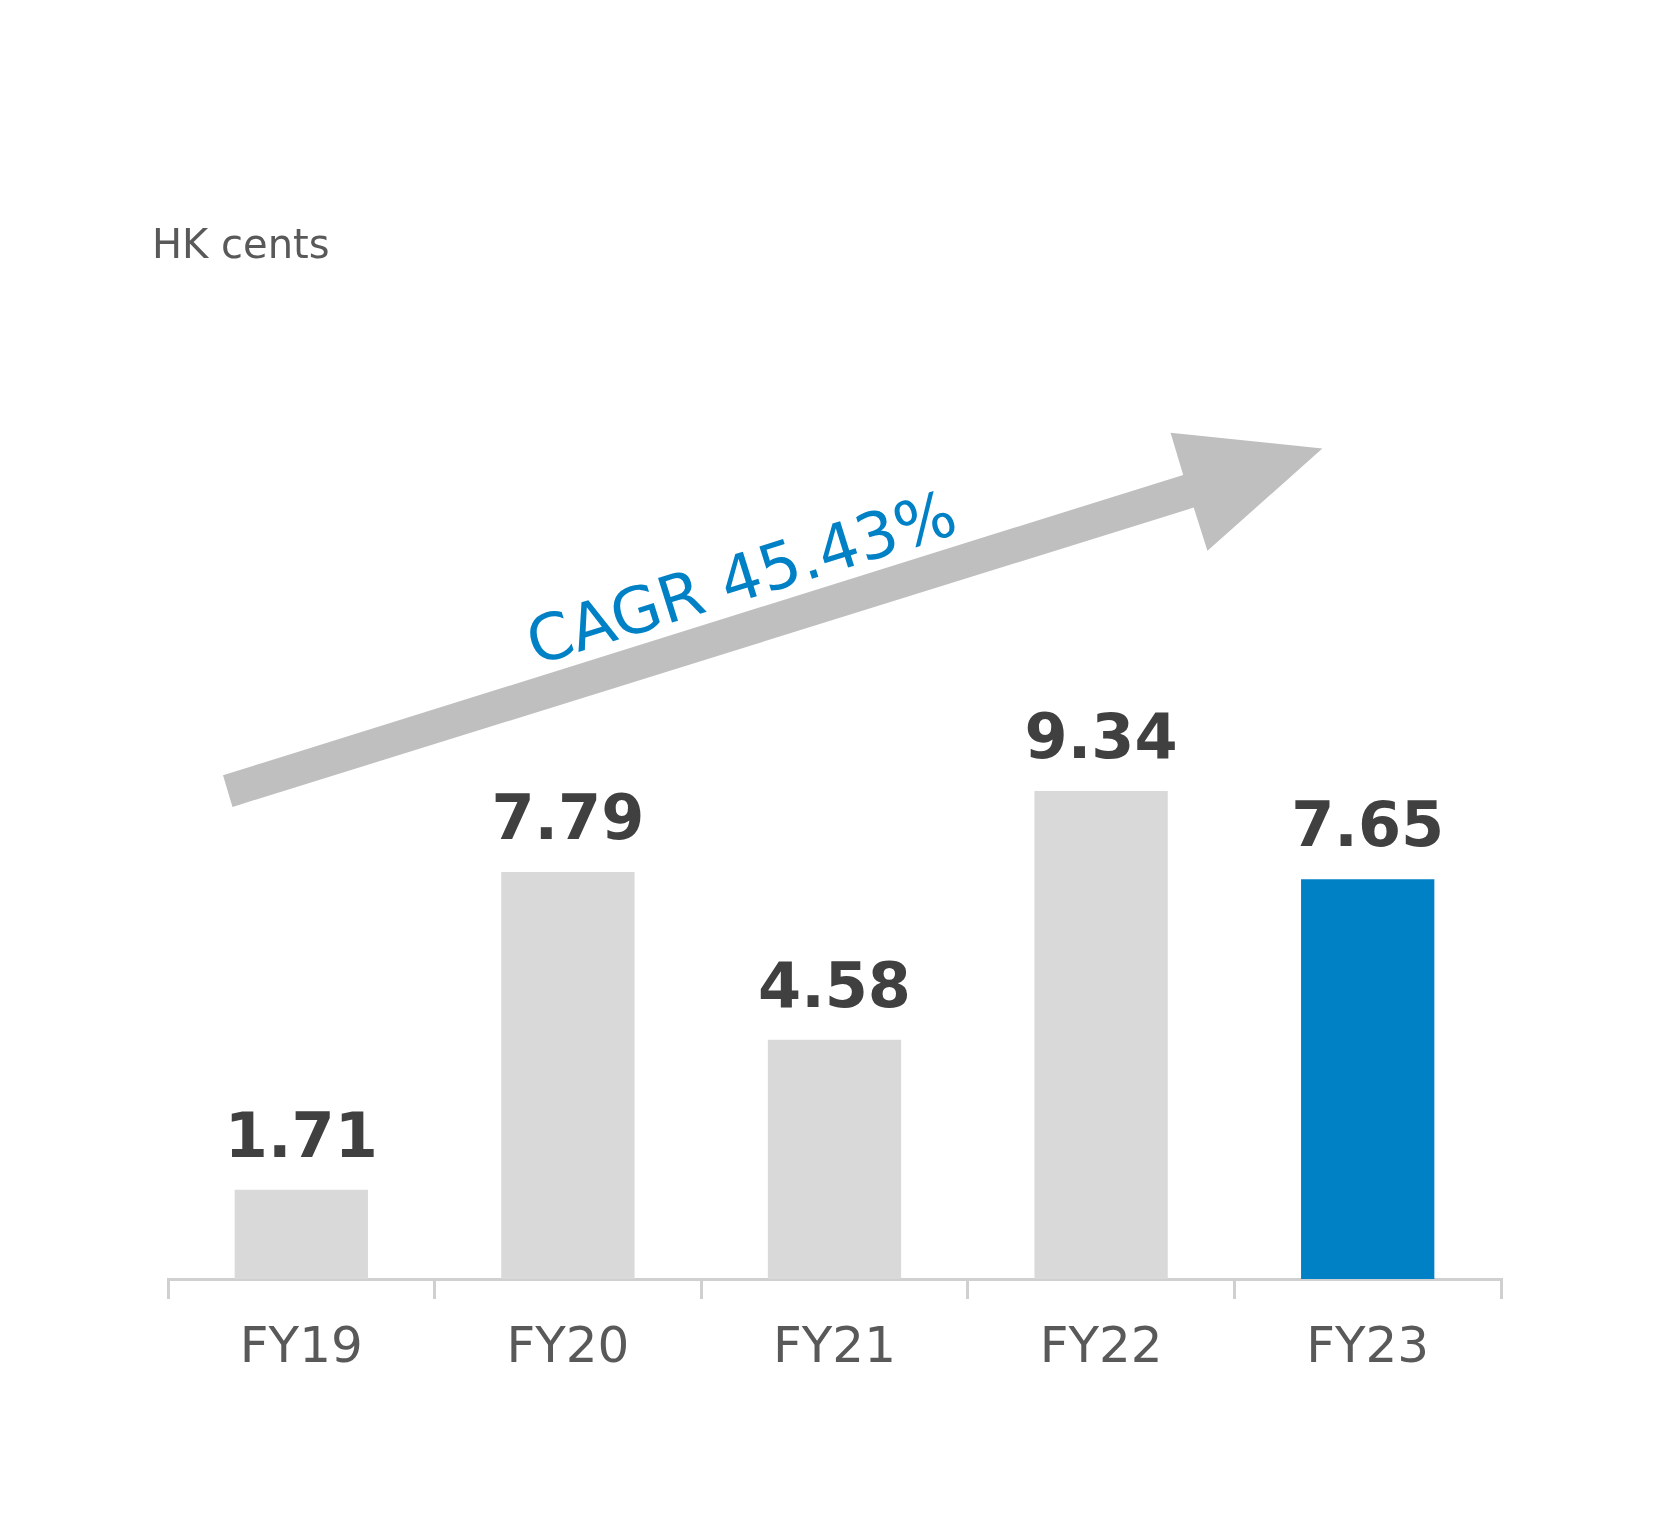 This screenshot has height=1521, width=1653. What do you see at coordinates (241, 244) in the screenshot?
I see `text: HK cents` at bounding box center [241, 244].